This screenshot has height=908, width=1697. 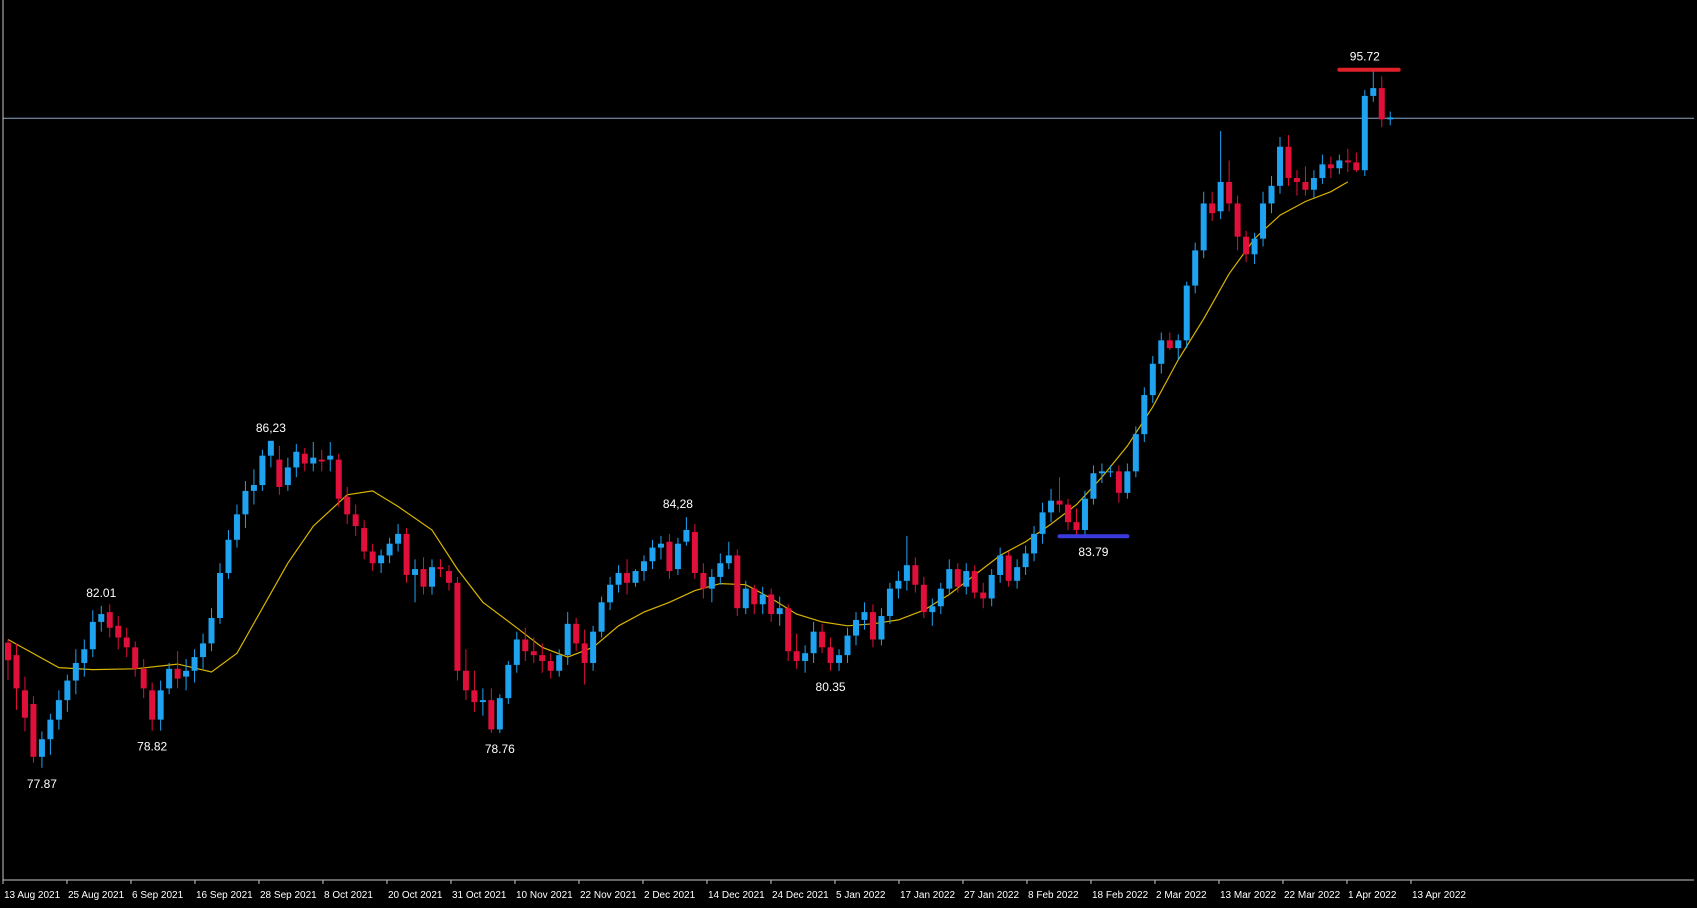 What do you see at coordinates (1120, 895) in the screenshot?
I see `x-tick-label: 18 Feb 2022` at bounding box center [1120, 895].